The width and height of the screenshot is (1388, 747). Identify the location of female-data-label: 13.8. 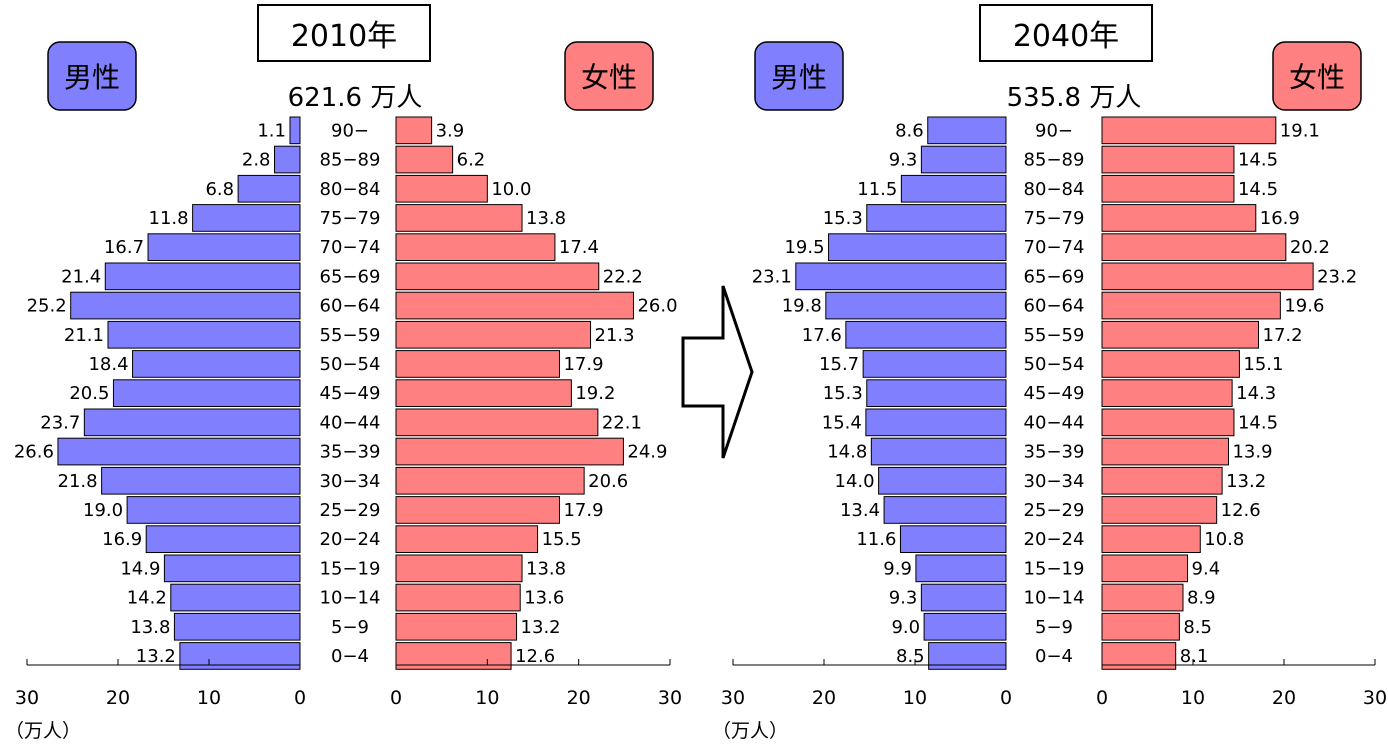
(546, 568).